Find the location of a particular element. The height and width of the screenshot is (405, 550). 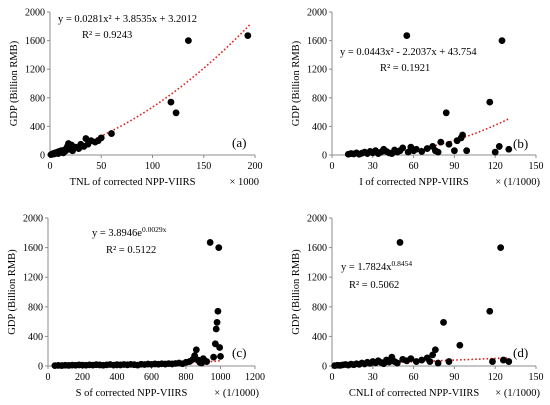

equation-text: y = 3.8946e is located at coordinates (117, 233).